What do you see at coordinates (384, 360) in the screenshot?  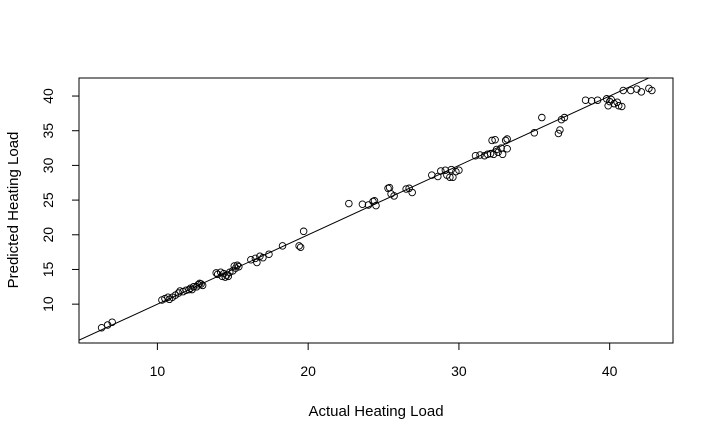 I see `x-axis: 10 20 30 40` at bounding box center [384, 360].